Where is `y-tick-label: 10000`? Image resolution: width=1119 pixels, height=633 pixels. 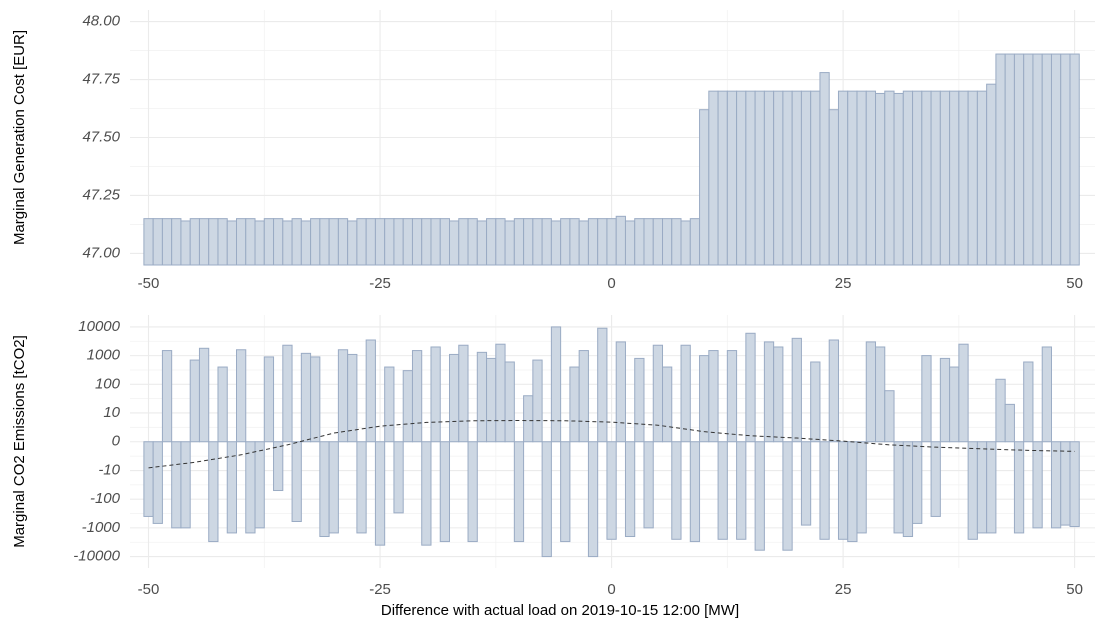
y-tick-label: 10000 is located at coordinates (99, 326).